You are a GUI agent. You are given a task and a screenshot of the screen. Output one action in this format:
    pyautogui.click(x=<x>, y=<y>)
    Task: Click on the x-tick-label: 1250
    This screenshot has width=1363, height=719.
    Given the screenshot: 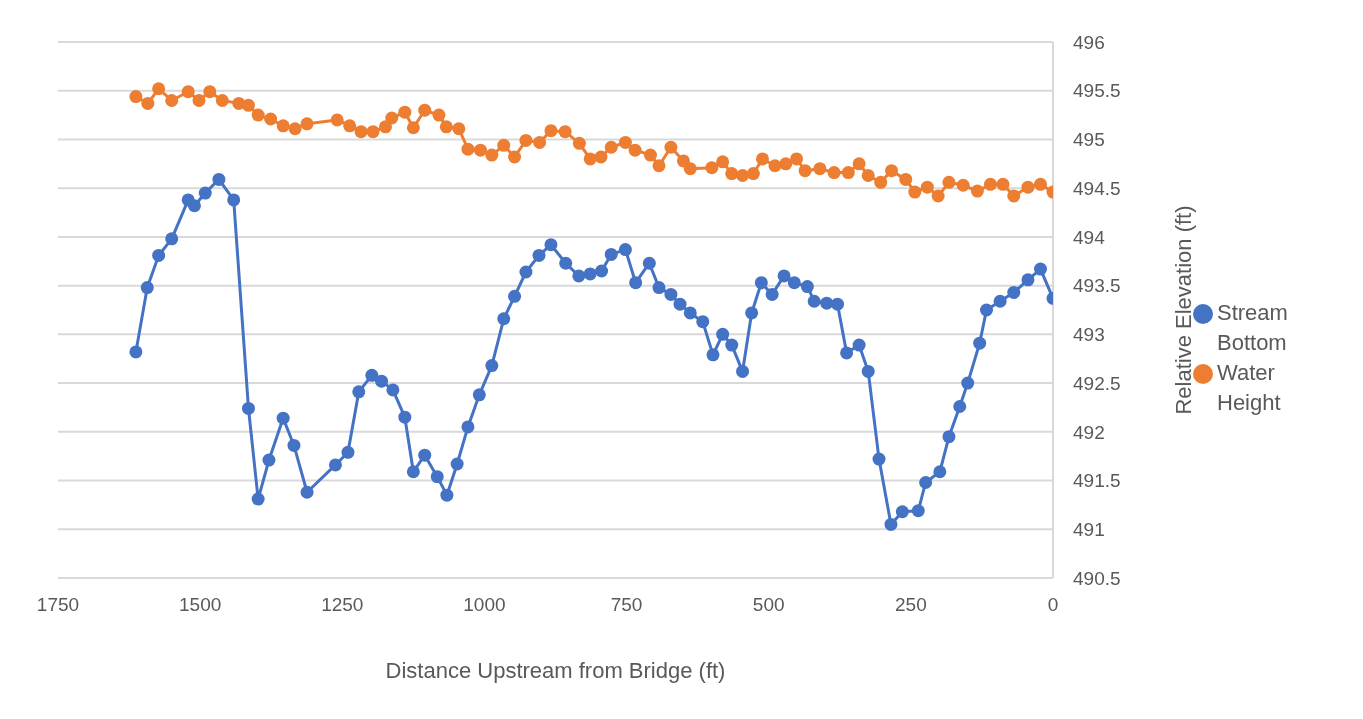 What is the action you would take?
    pyautogui.click(x=342, y=605)
    